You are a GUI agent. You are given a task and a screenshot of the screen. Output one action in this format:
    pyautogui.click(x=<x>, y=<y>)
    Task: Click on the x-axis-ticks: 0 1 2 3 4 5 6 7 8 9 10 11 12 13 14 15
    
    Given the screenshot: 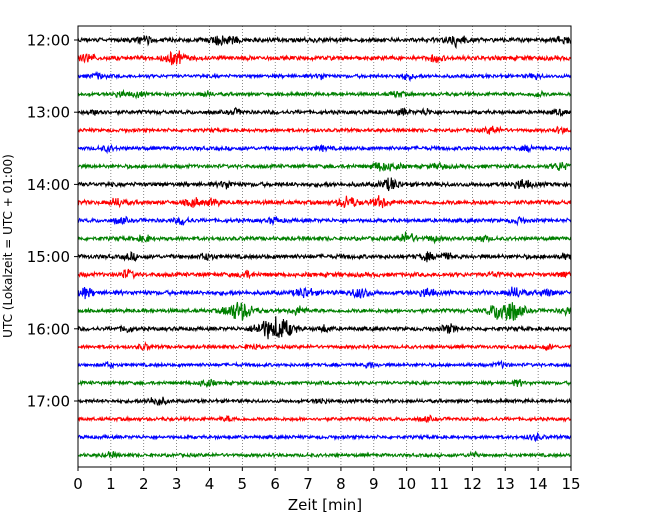 What is the action you would take?
    pyautogui.click(x=327, y=480)
    